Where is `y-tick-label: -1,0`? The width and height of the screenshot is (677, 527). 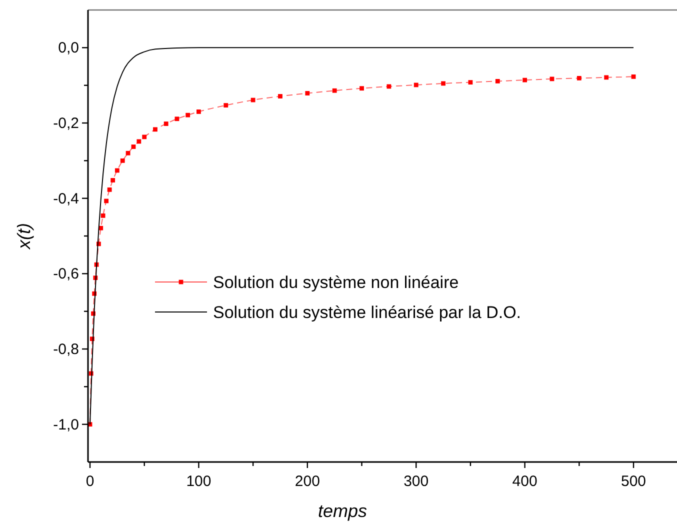
y-tick-label: -1,0 is located at coordinates (66, 425).